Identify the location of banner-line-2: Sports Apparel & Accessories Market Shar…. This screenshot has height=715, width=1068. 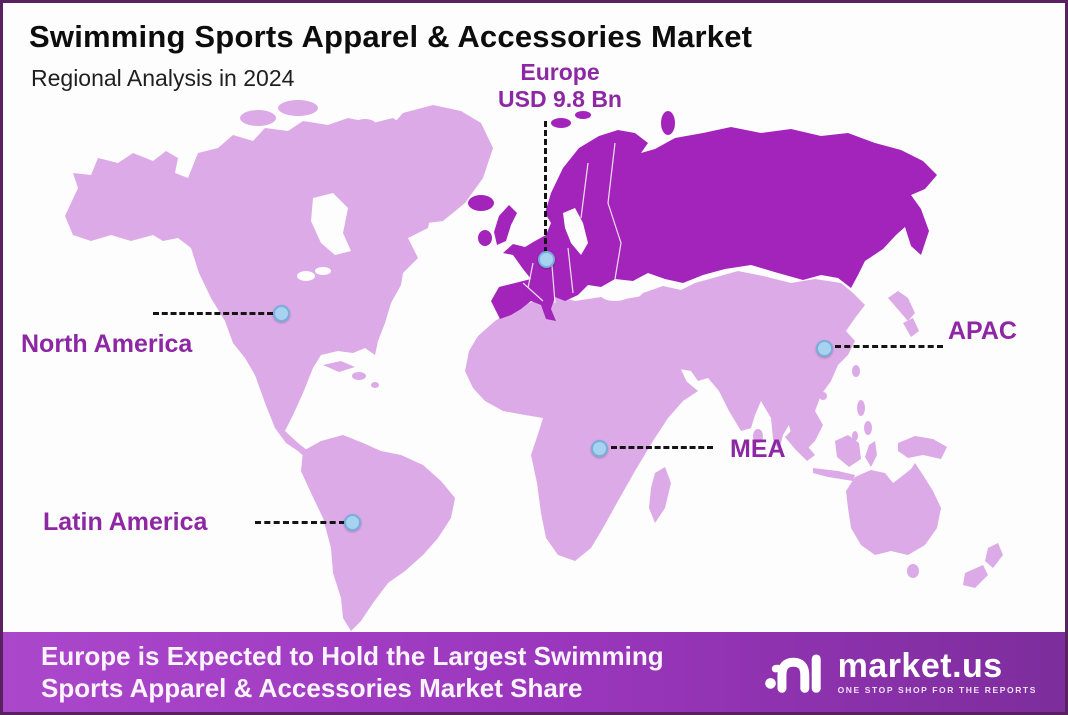
(312, 688).